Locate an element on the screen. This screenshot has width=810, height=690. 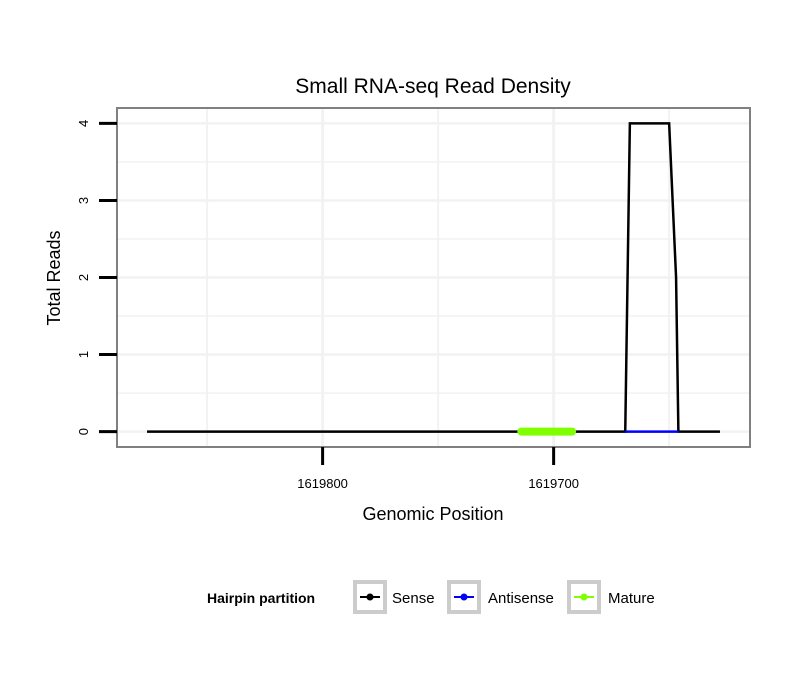
y-tick-label: 4 is located at coordinates (83, 123).